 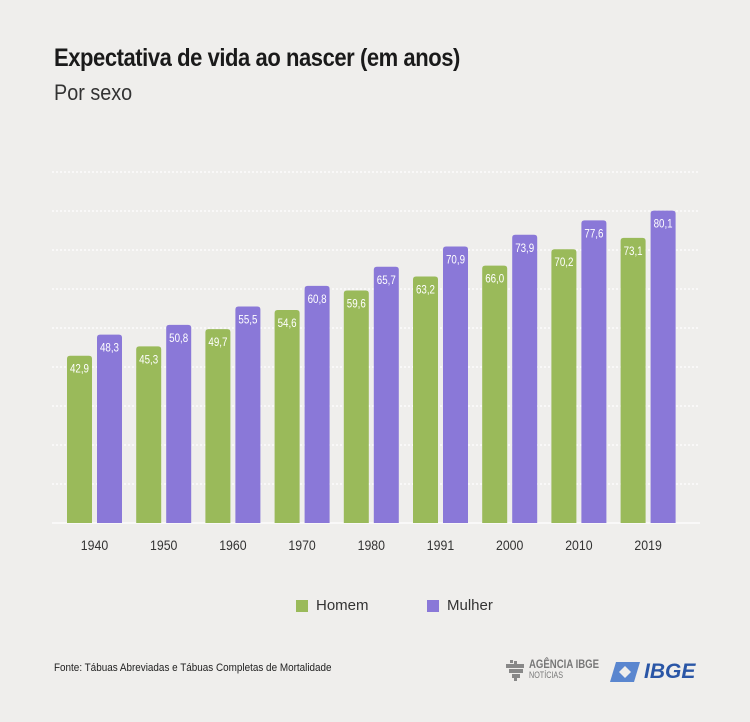 What do you see at coordinates (232, 545) in the screenshot?
I see `x-tick-label: 1960` at bounding box center [232, 545].